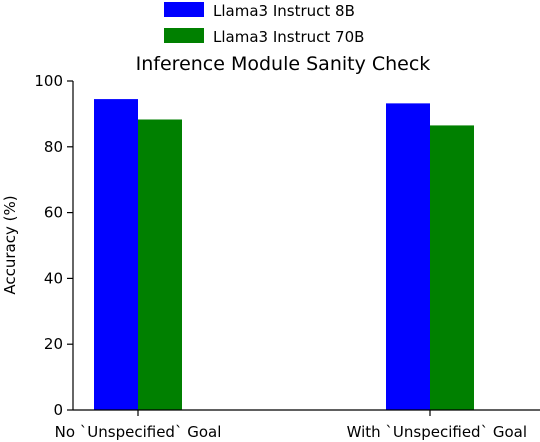 This screenshot has height=442, width=540. Describe the element at coordinates (53, 344) in the screenshot. I see `y-tick-label-1: 20` at that location.